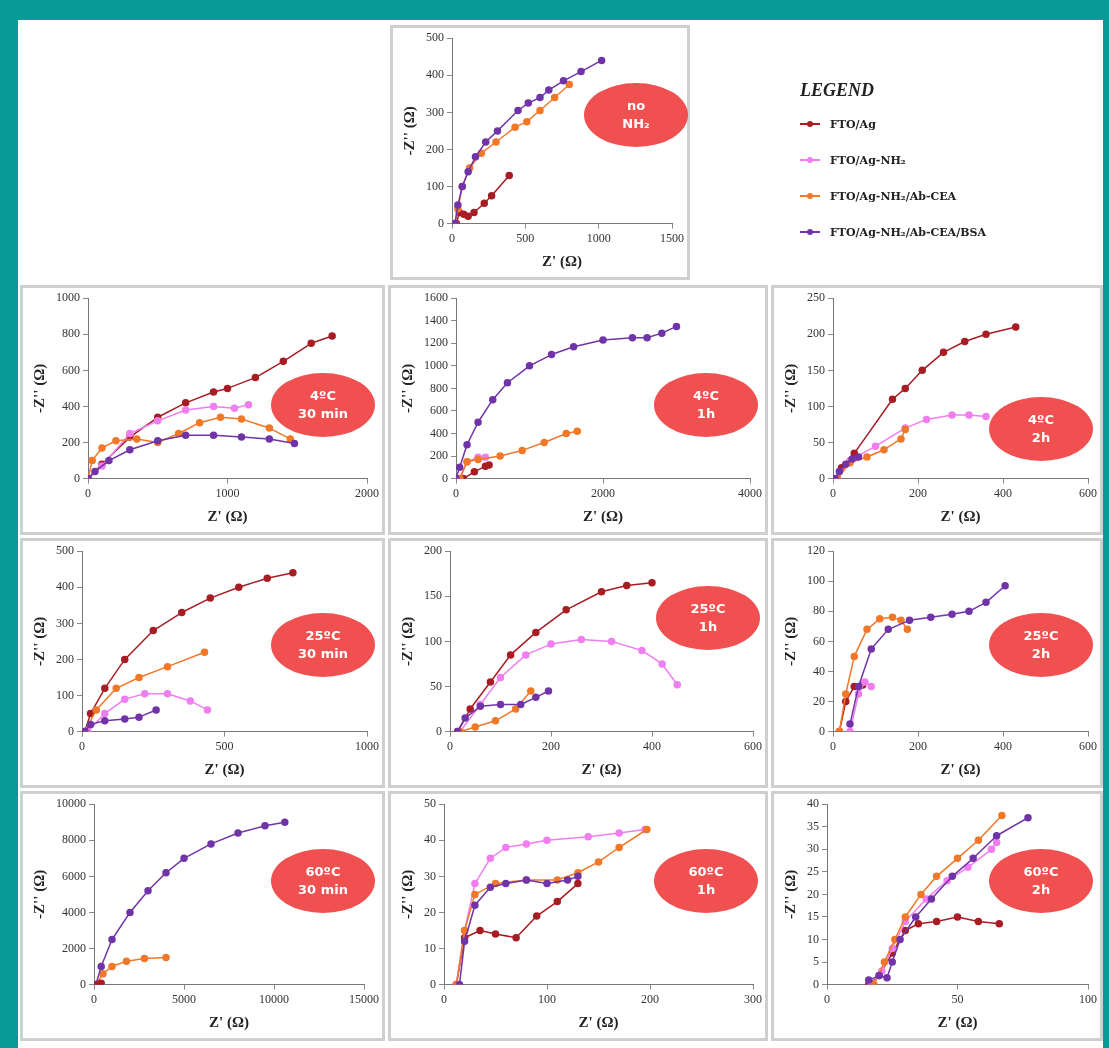  I want to click on y-tick-label: 35, so click(813, 825).